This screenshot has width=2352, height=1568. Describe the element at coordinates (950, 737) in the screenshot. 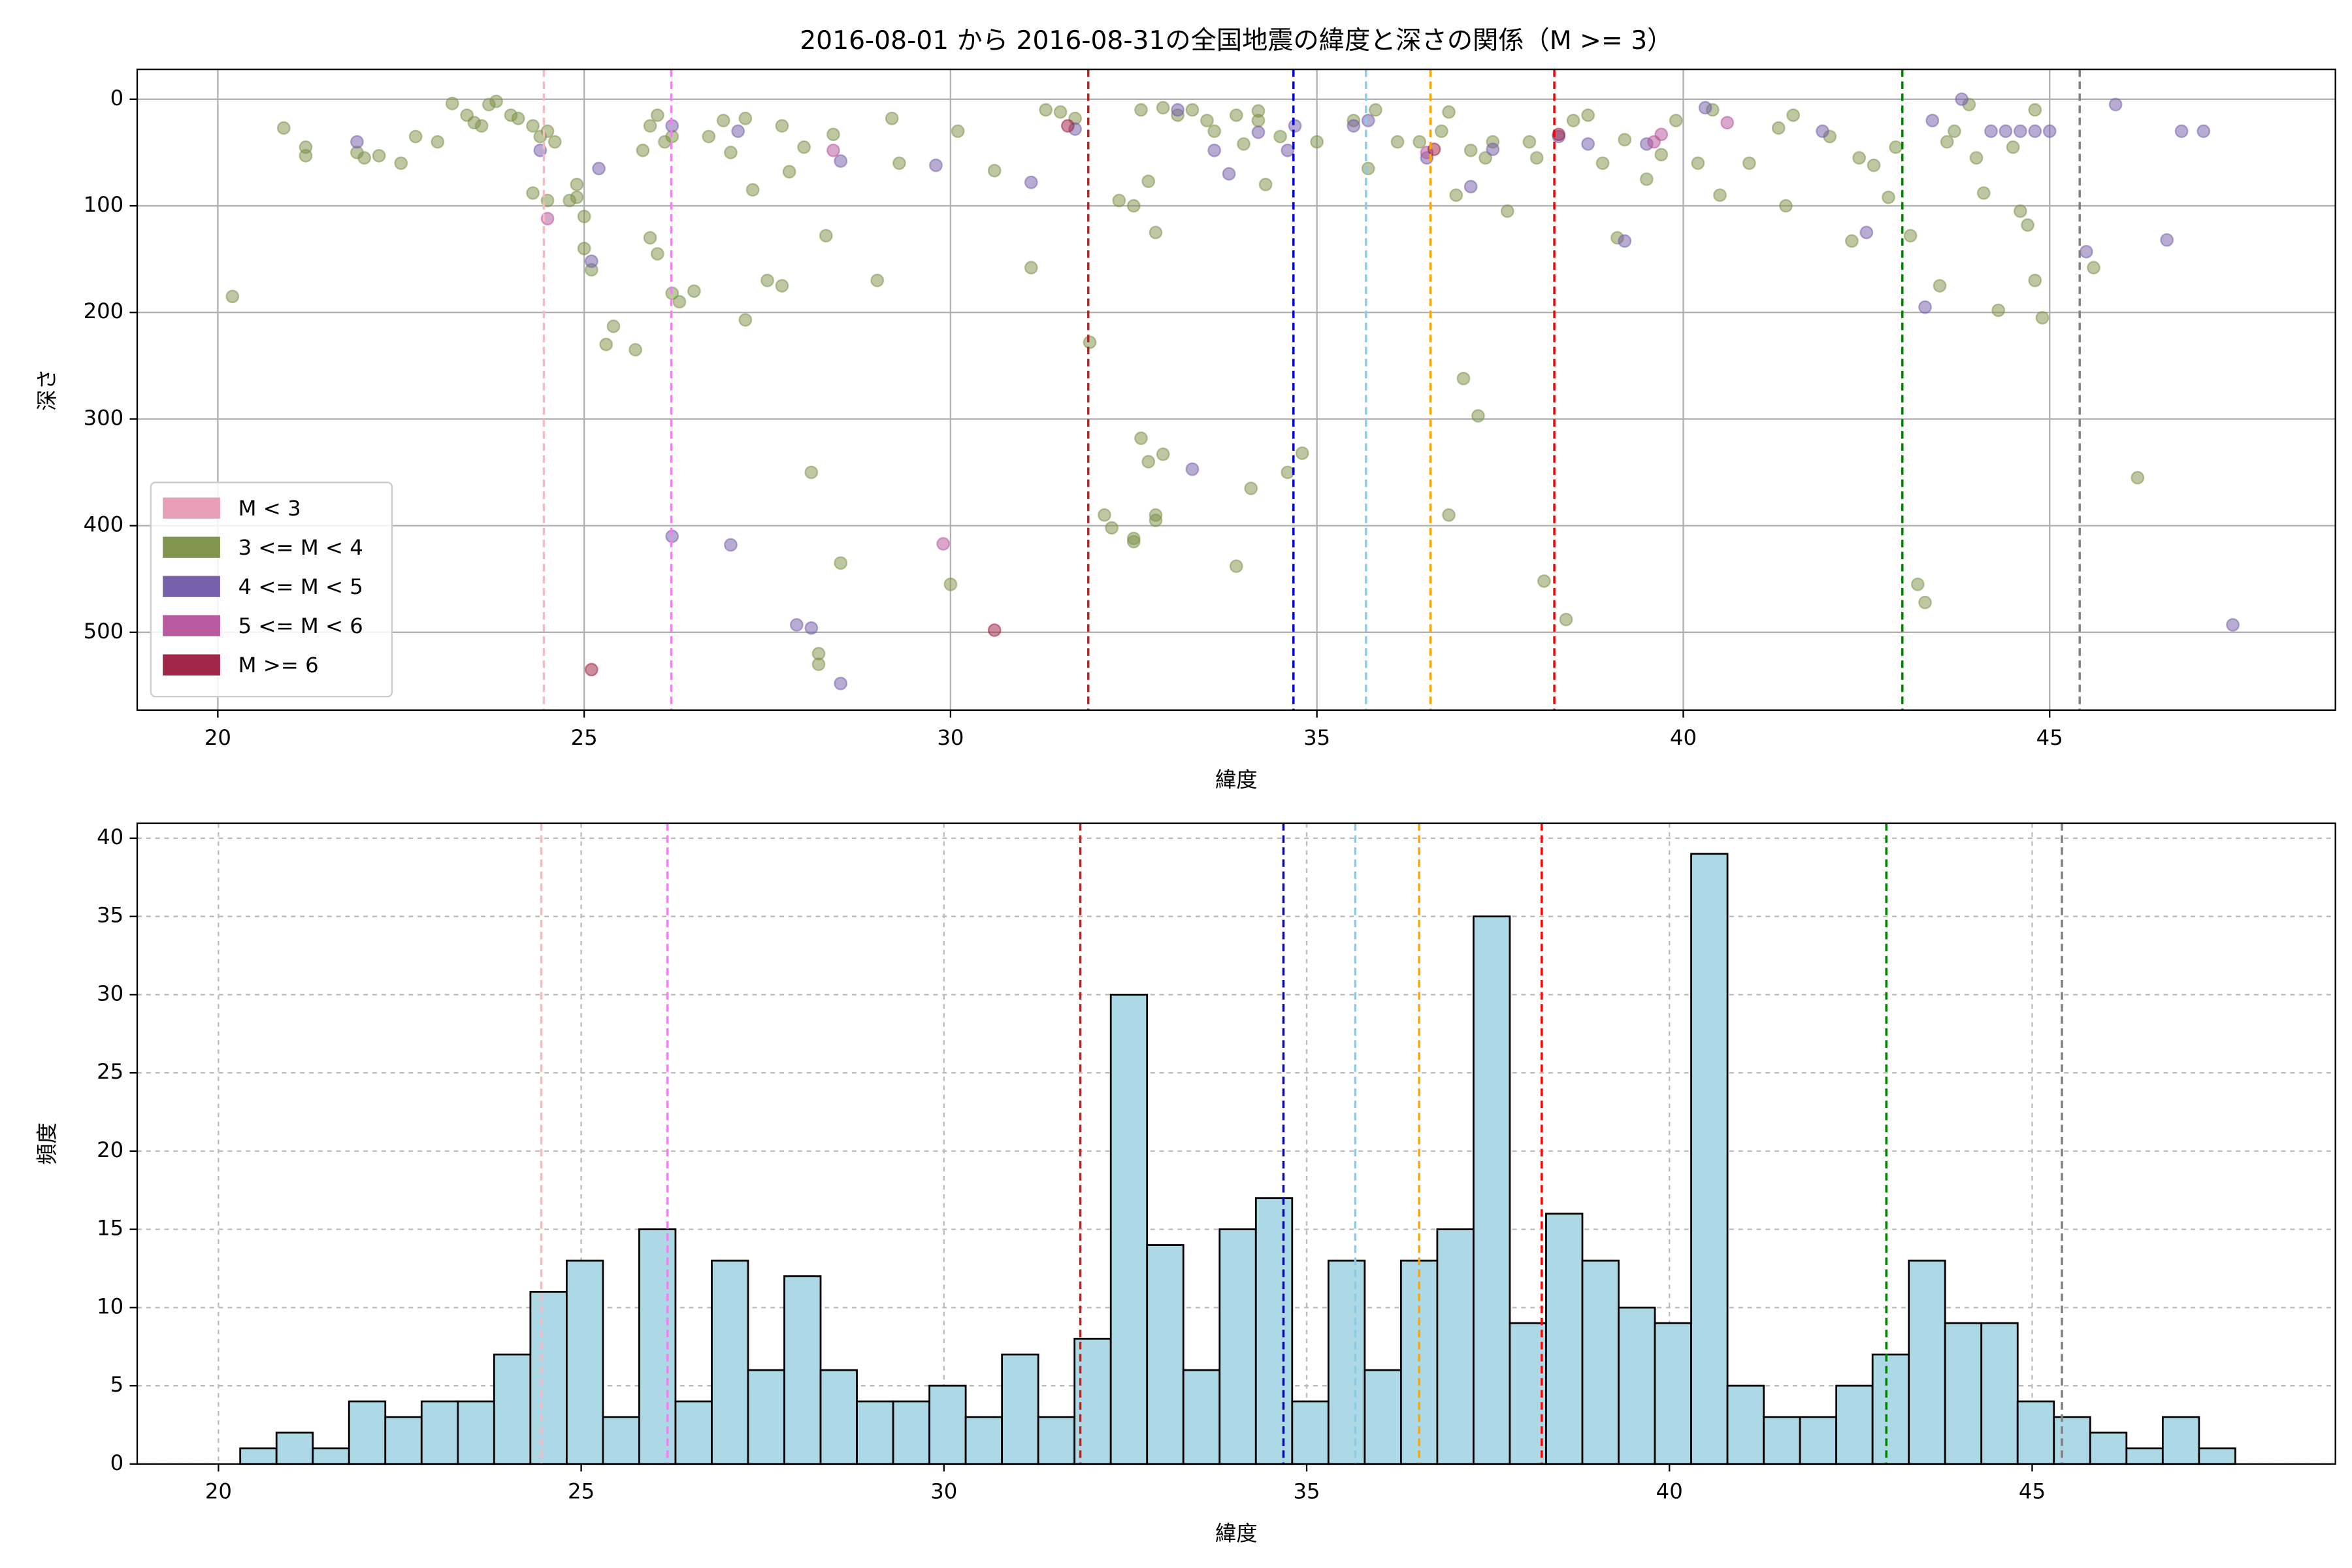

I see `x-tick-label: 30` at that location.